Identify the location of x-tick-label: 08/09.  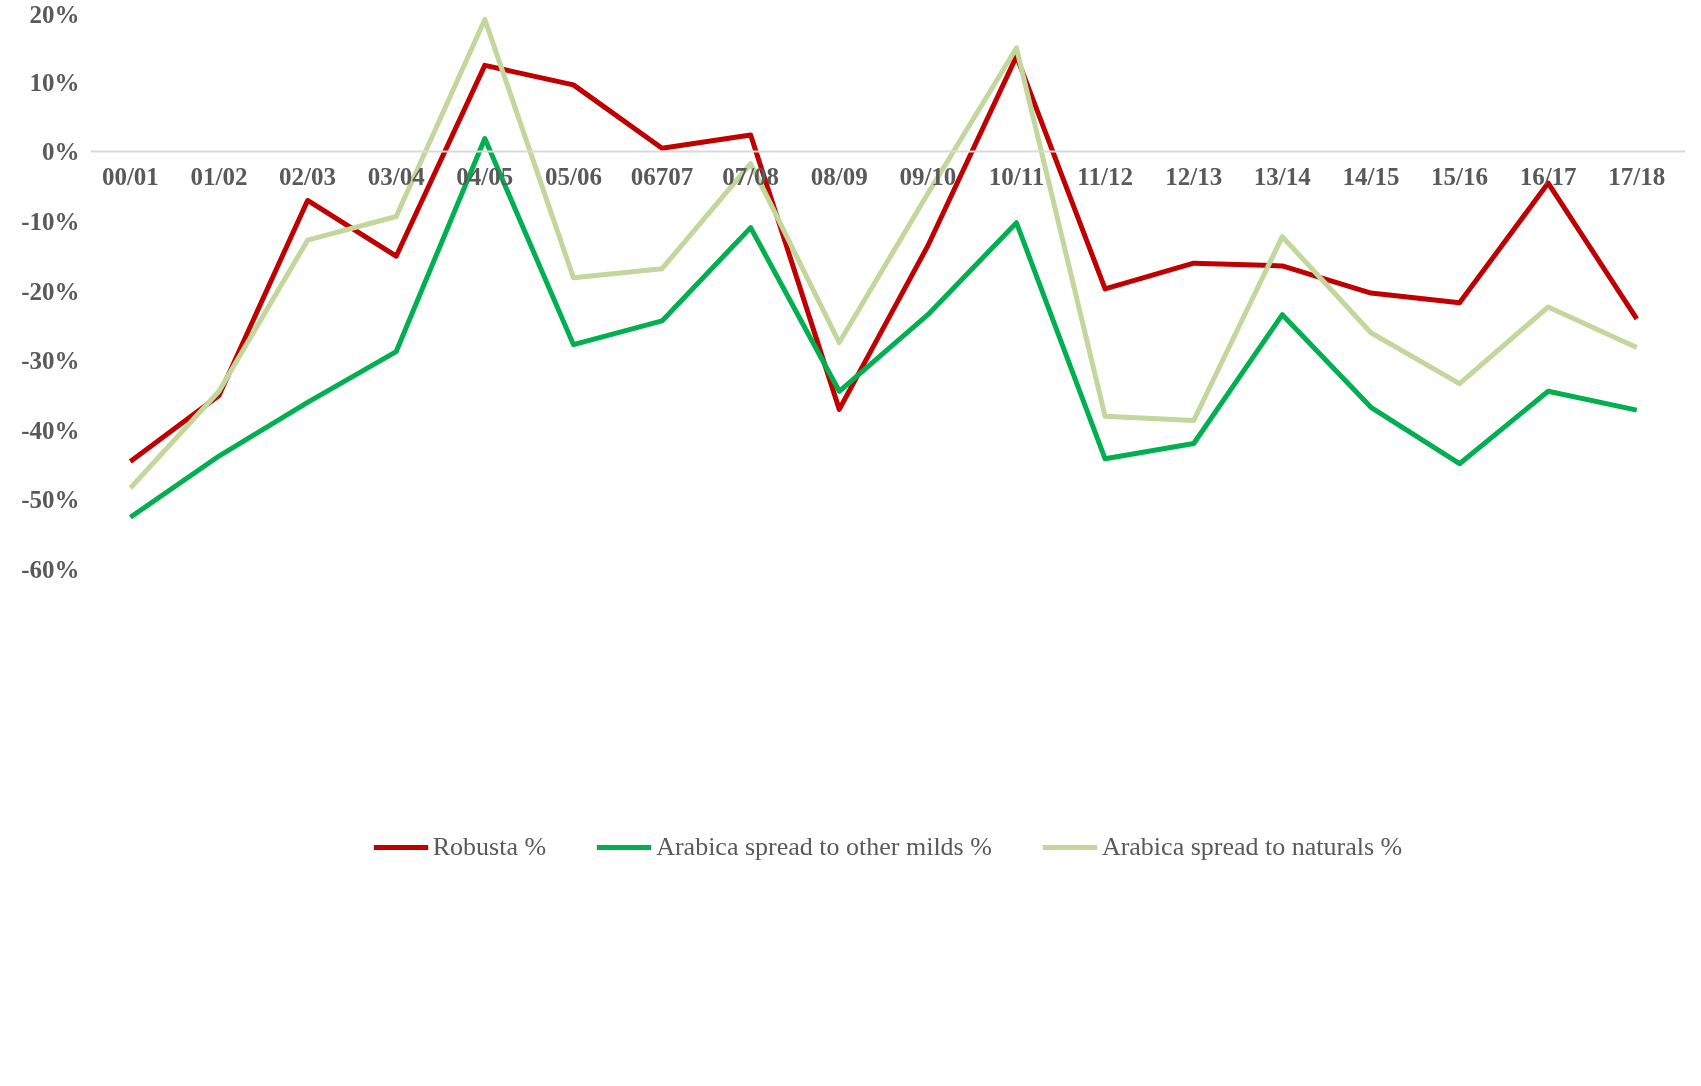
(839, 176).